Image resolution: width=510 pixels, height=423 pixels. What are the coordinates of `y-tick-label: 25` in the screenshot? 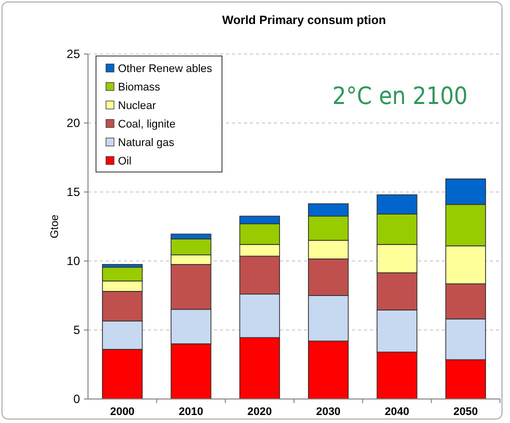 It's located at (73, 54).